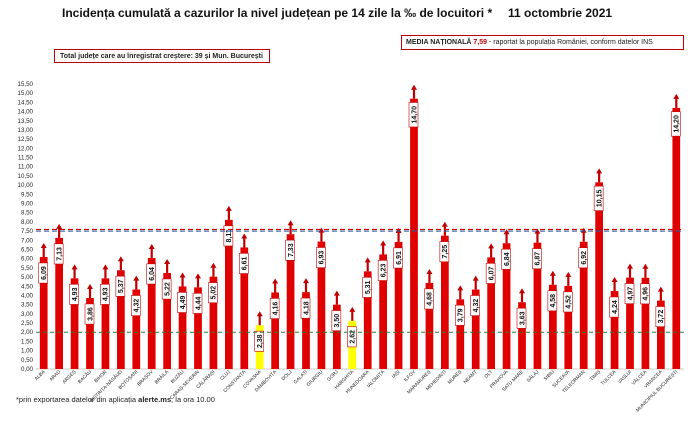 The image size is (700, 425). I want to click on value-label-text: 4,93, so click(106, 294).